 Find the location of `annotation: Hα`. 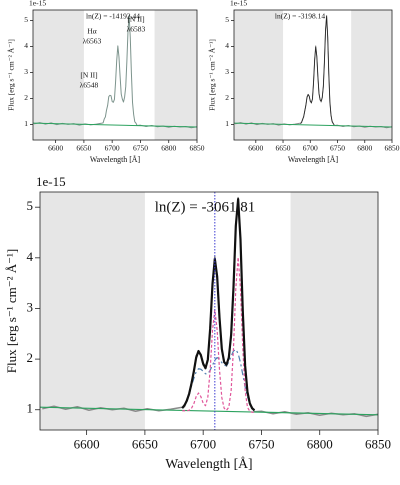

annotation: Hα is located at coordinates (91, 31).